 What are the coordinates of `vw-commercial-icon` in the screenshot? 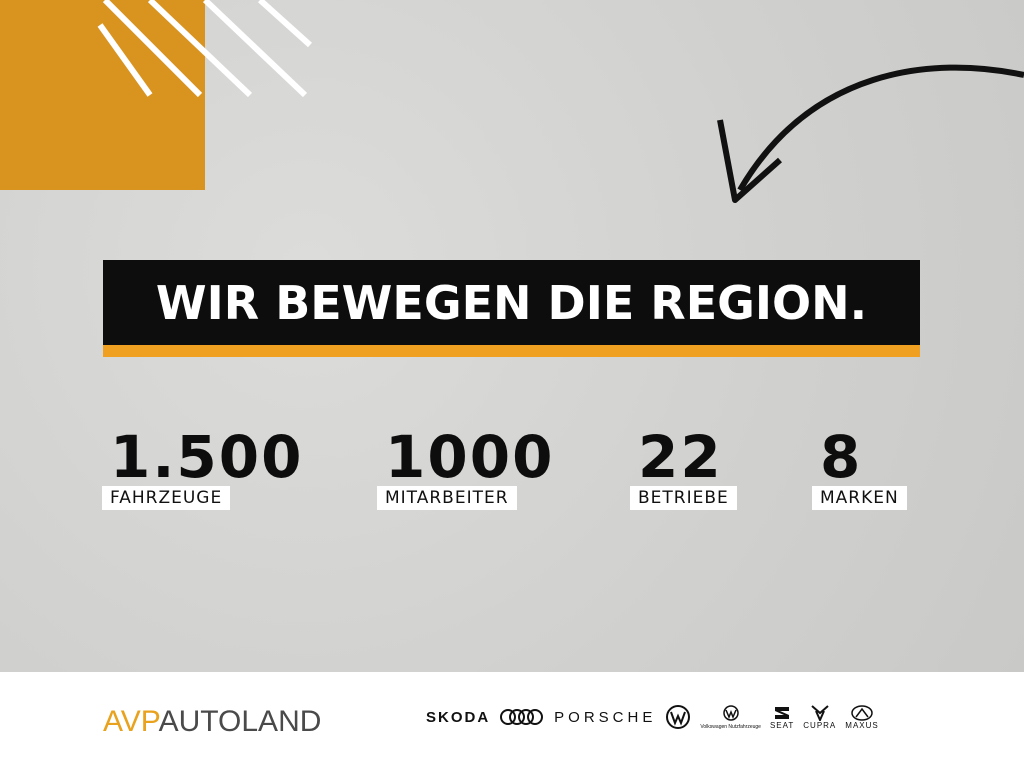 It's located at (730, 713).